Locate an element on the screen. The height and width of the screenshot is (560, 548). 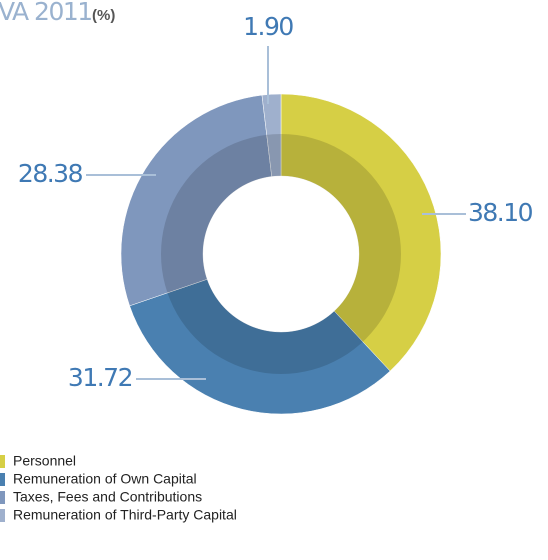
legend-label: Remuneration of Own Capital is located at coordinates (105, 479).